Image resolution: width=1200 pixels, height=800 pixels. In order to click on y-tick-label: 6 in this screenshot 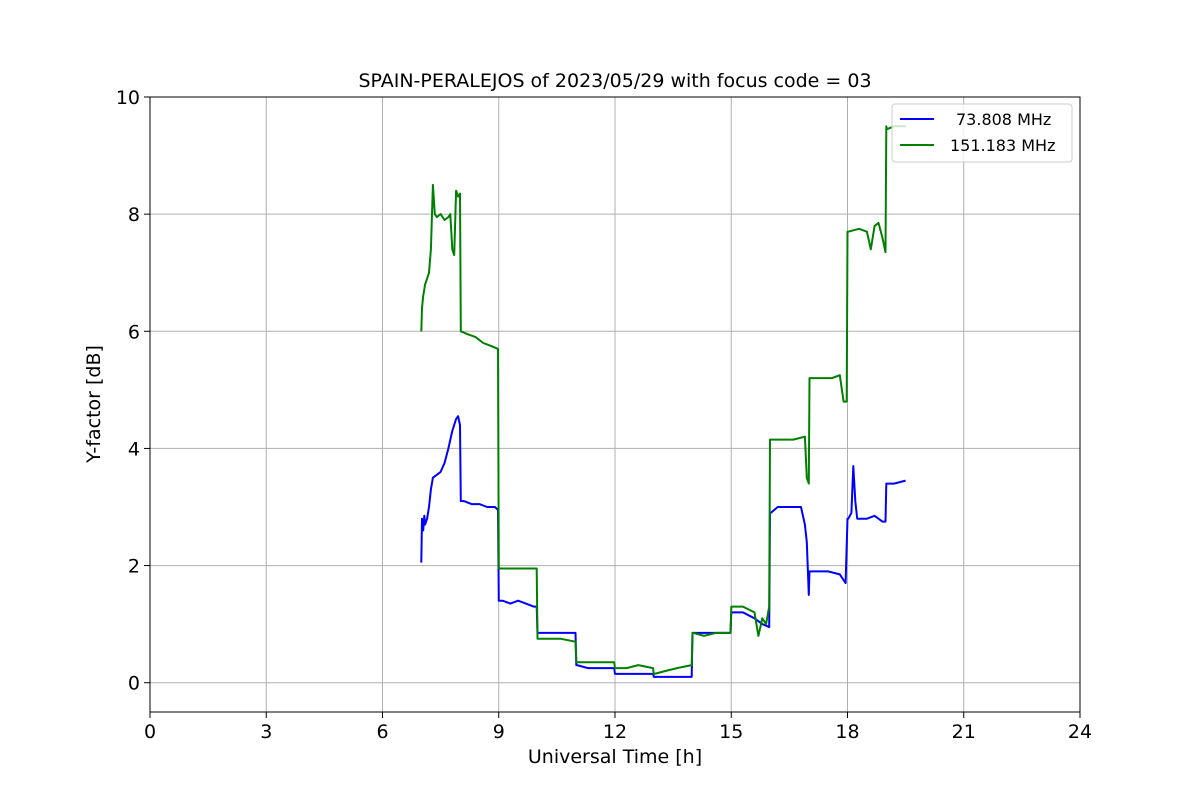, I will do `click(134, 332)`.